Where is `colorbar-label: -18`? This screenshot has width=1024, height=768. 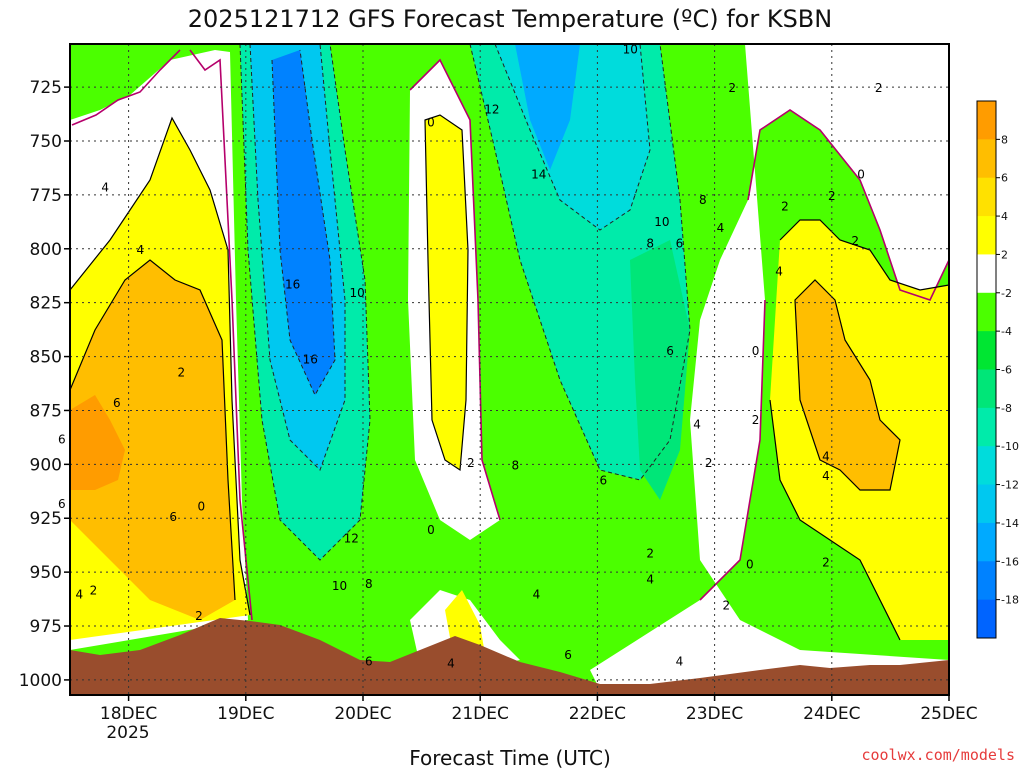
colorbar-label: -18 is located at coordinates (1010, 600).